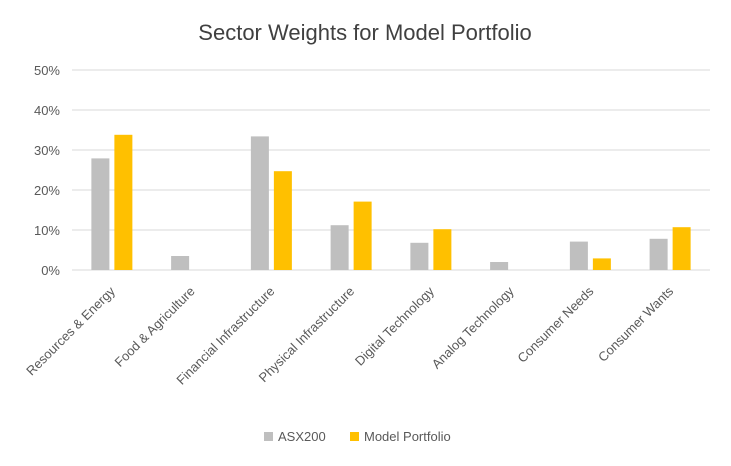 This screenshot has width=731, height=466. What do you see at coordinates (47, 150) in the screenshot?
I see `y-tick-label: 30%` at bounding box center [47, 150].